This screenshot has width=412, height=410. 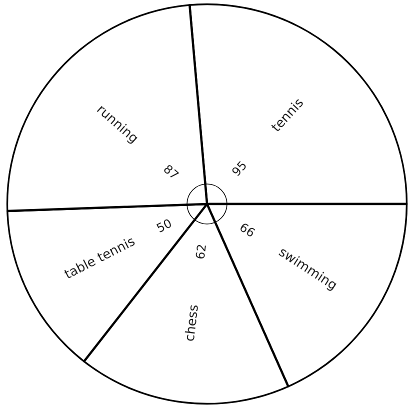 What do you see at coordinates (164, 226) in the screenshot?
I see `data-label: 50` at bounding box center [164, 226].